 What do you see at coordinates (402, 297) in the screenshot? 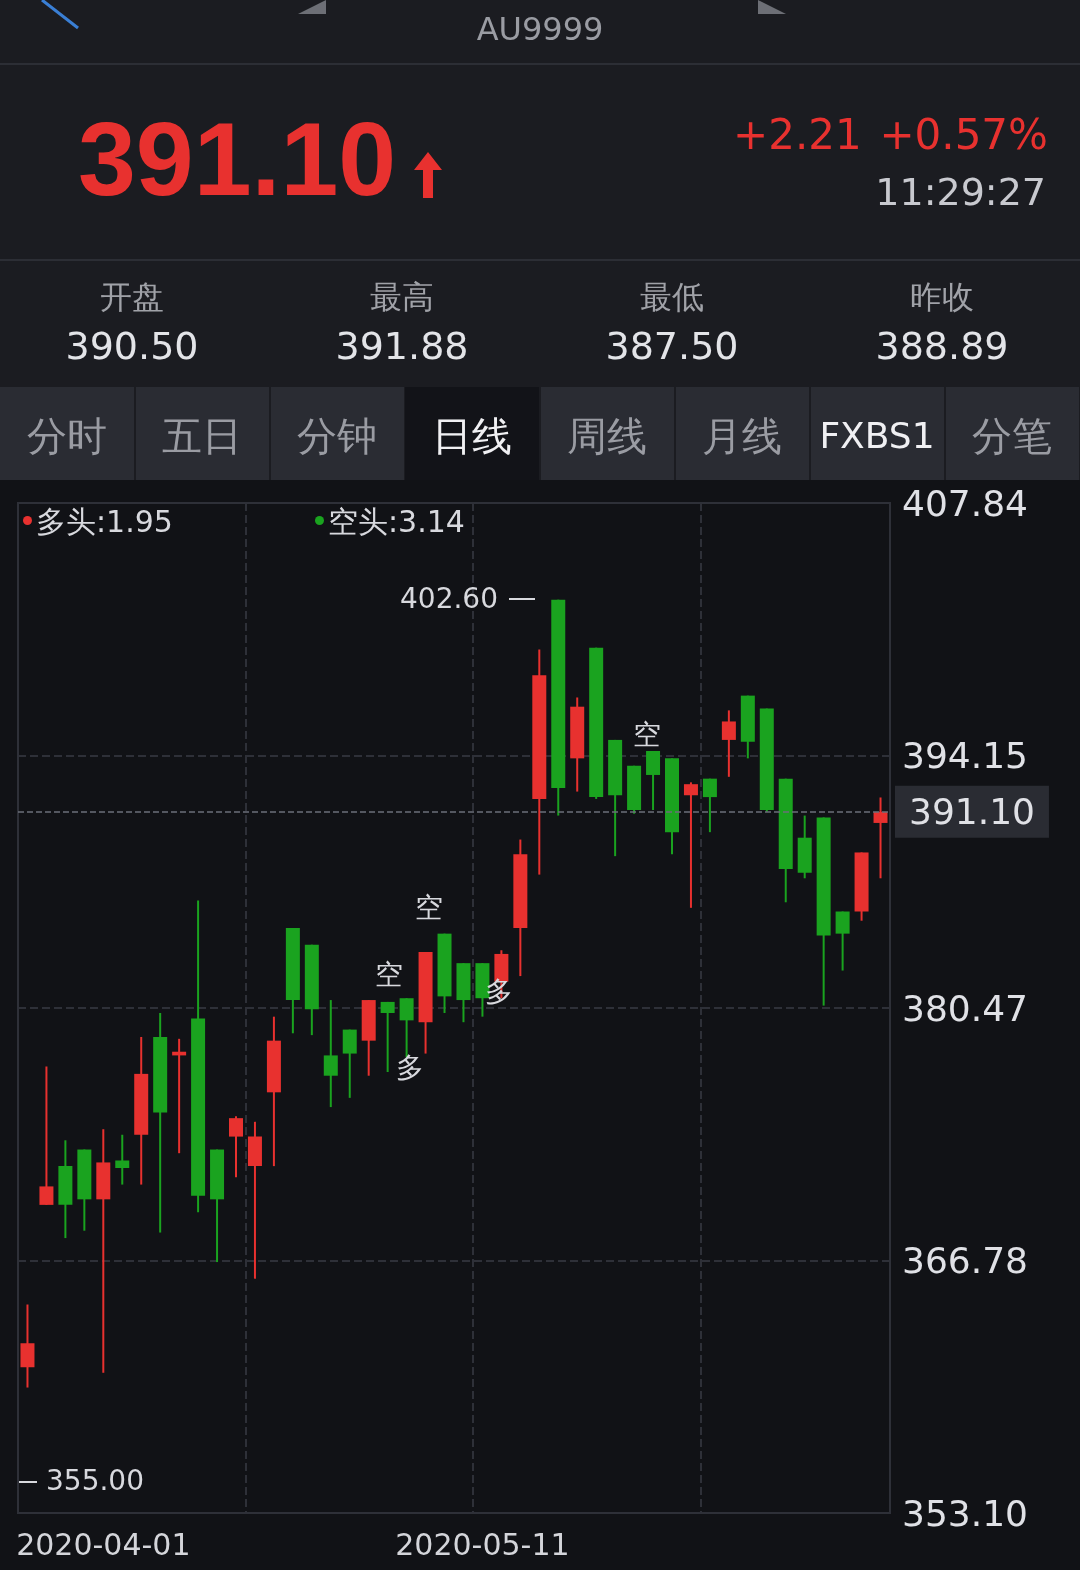
I see `text: 最高` at bounding box center [402, 297].